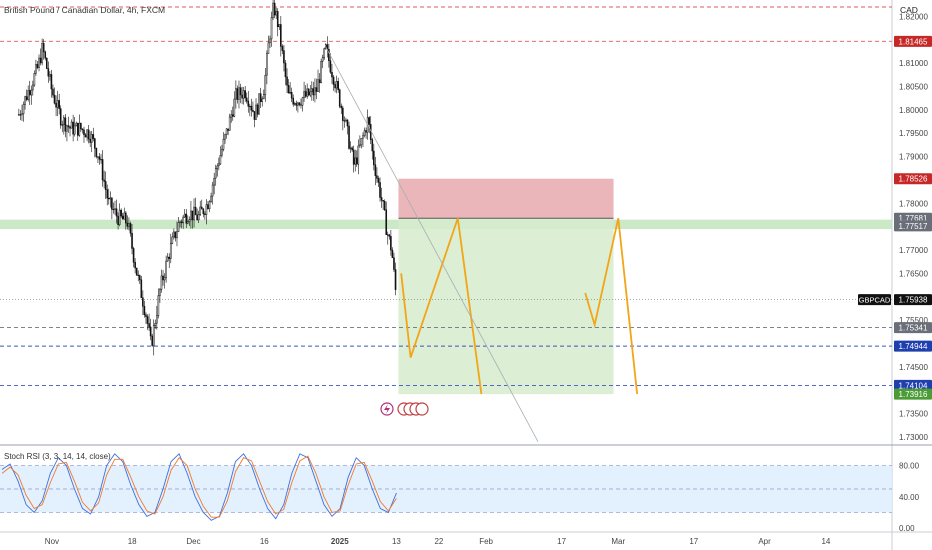 This screenshot has width=932, height=550. Describe the element at coordinates (913, 385) in the screenshot. I see `price-label: 1.74104` at that location.